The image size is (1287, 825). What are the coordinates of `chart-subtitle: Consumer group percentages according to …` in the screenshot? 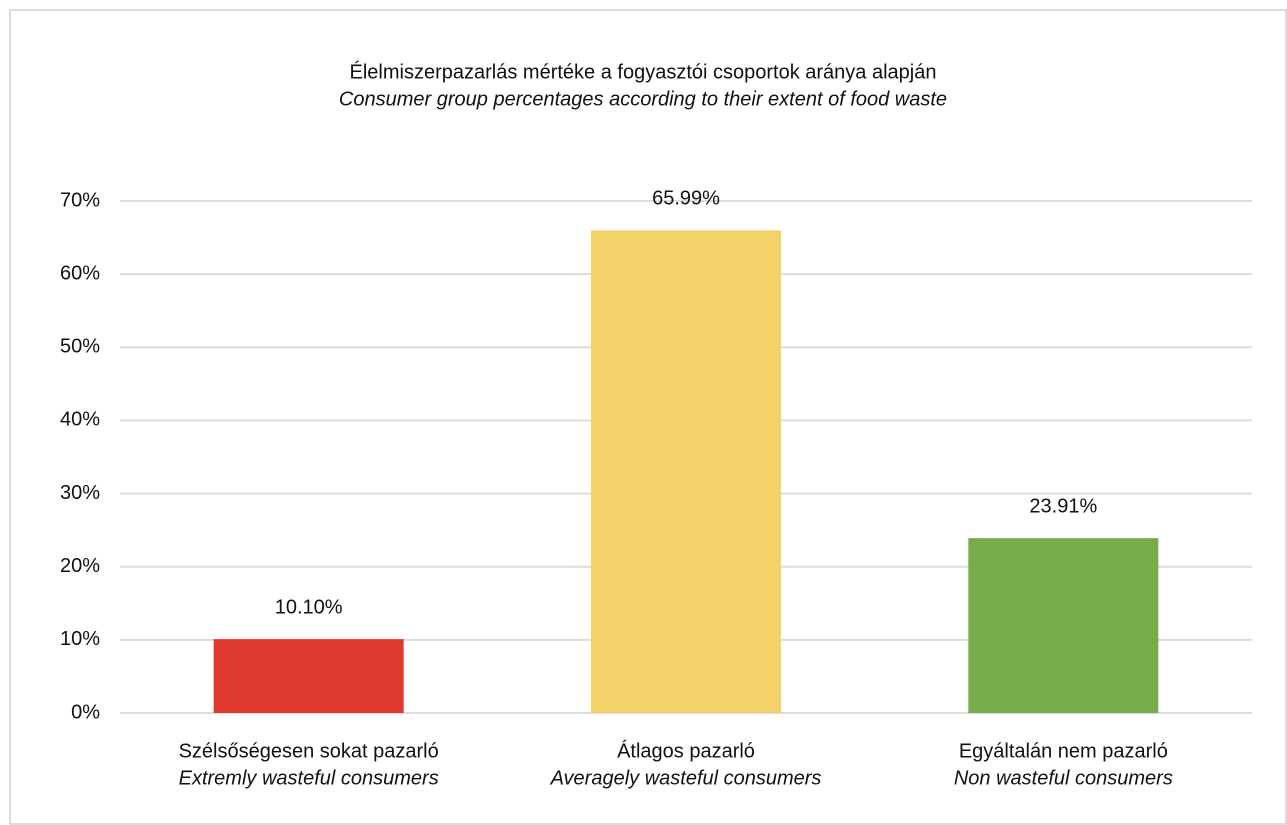 It's located at (643, 99).